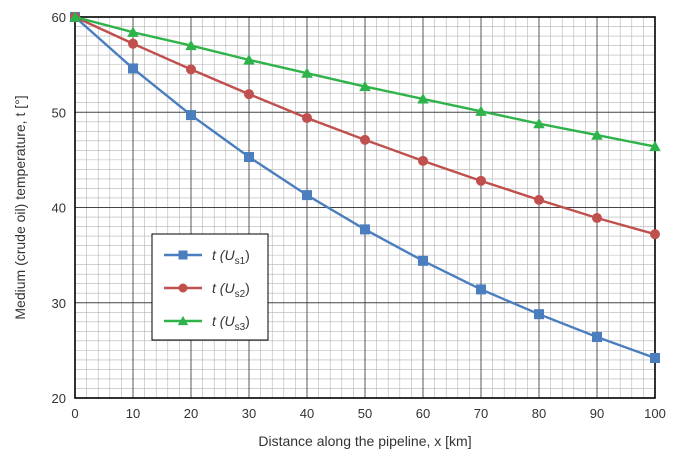 This screenshot has height=456, width=676. Describe the element at coordinates (365, 413) in the screenshot. I see `x-tick-label: 50` at that location.